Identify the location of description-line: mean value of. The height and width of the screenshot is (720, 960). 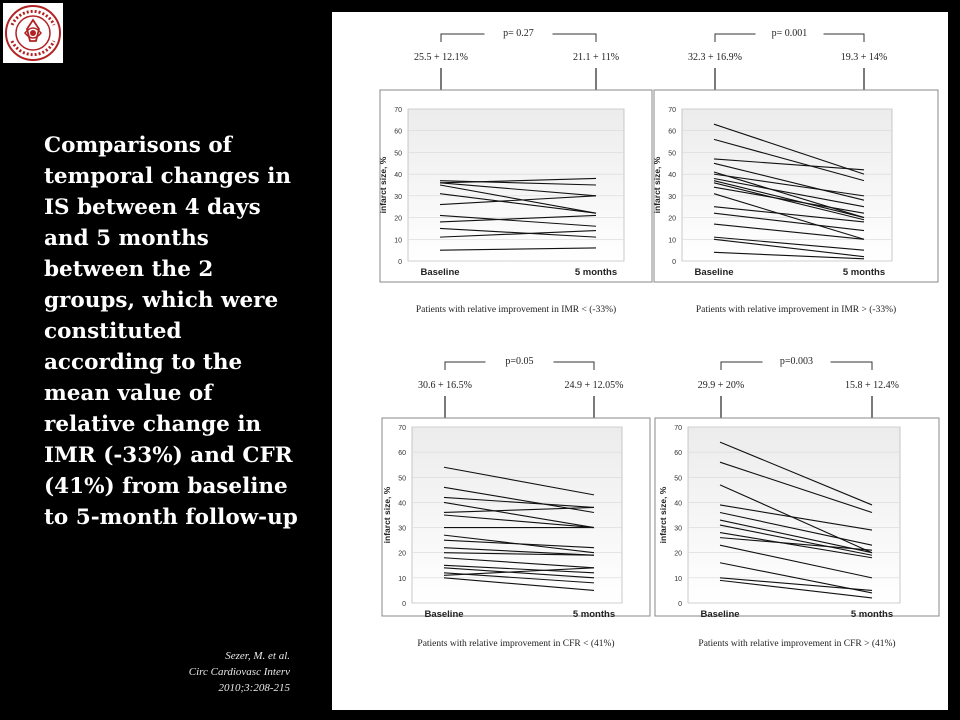
(128, 393).